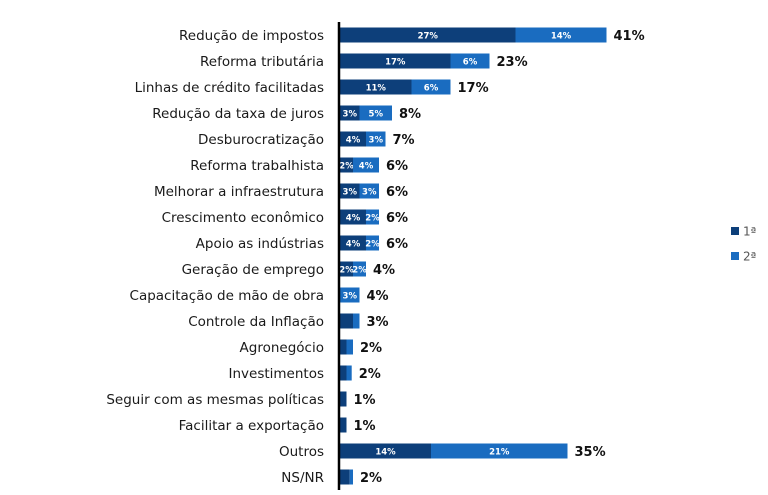  Describe the element at coordinates (238, 114) in the screenshot. I see `category-label: Redução da taxa de juros` at that location.